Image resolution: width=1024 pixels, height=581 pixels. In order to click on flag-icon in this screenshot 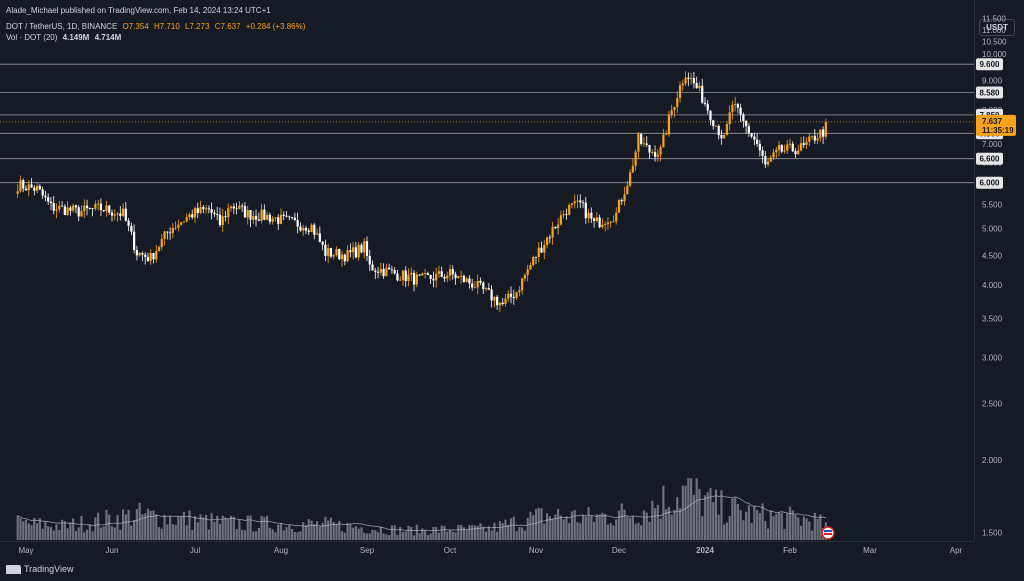, I will do `click(828, 533)`.